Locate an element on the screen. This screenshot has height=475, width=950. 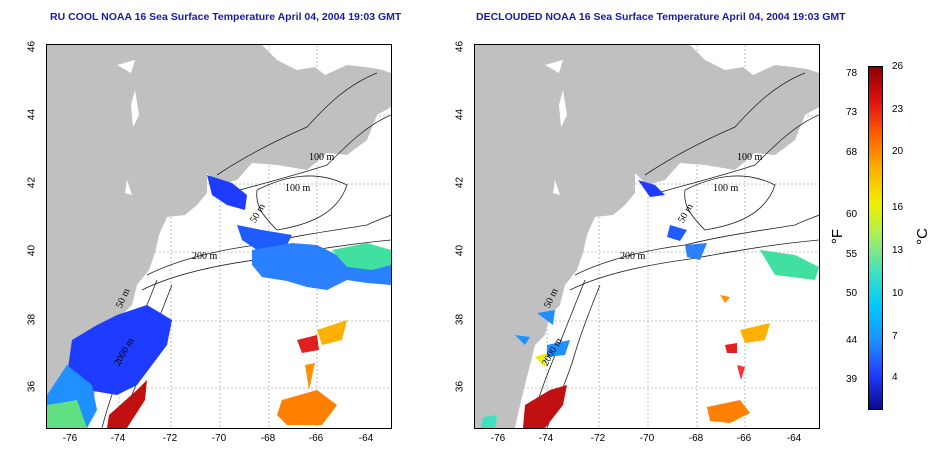
colorbar-f-label: 60 is located at coordinates (852, 214).